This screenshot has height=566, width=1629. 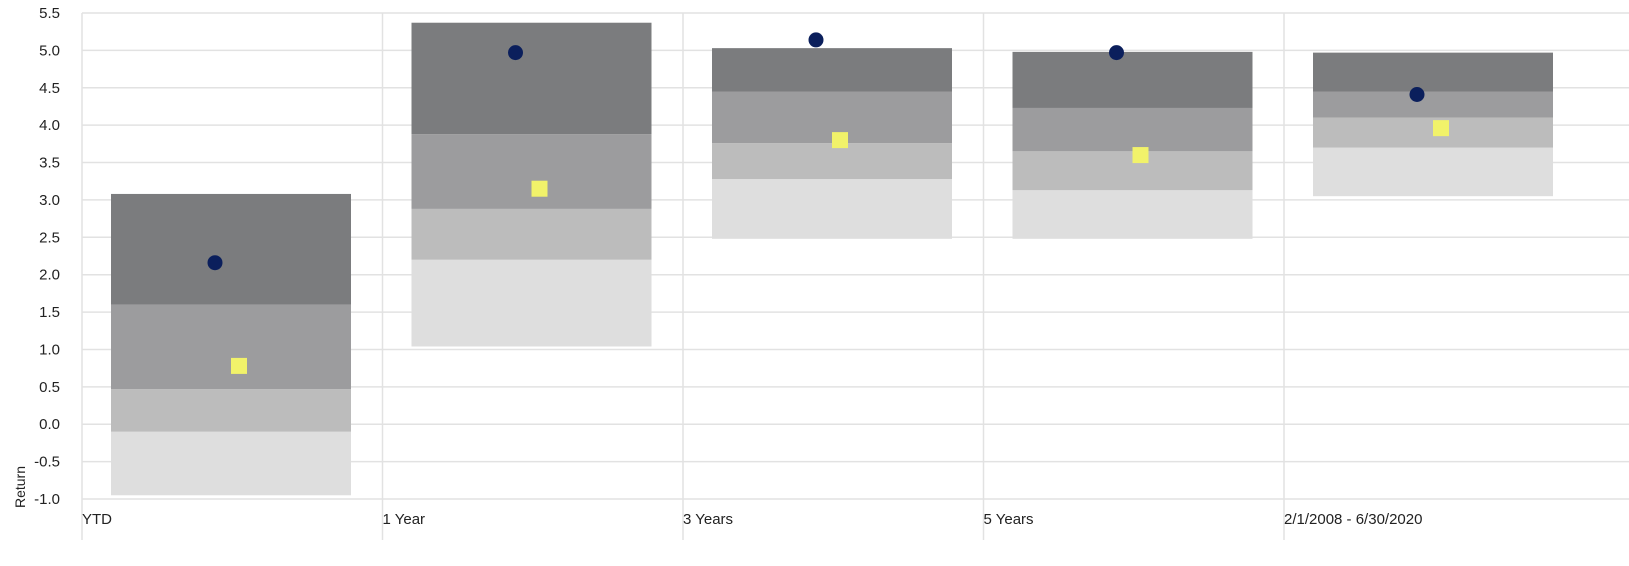 What do you see at coordinates (49, 200) in the screenshot?
I see `y-tick-label: 3.0` at bounding box center [49, 200].